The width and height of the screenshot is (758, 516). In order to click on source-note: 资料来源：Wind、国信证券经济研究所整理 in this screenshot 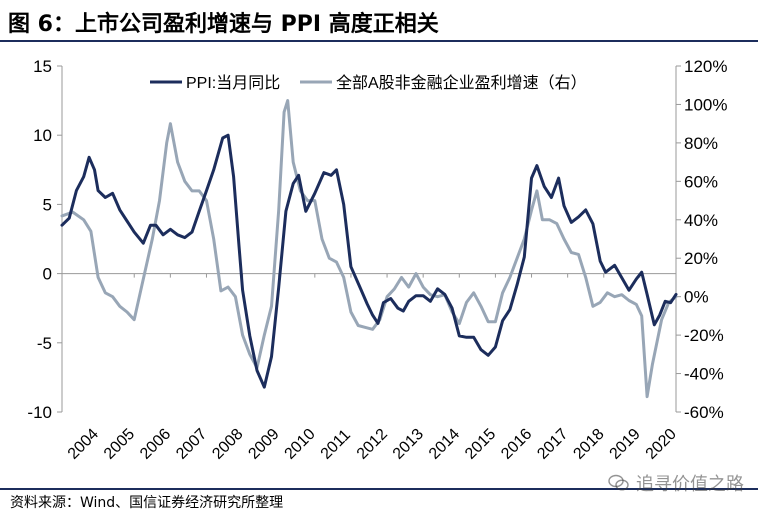, I will do `click(147, 503)`.